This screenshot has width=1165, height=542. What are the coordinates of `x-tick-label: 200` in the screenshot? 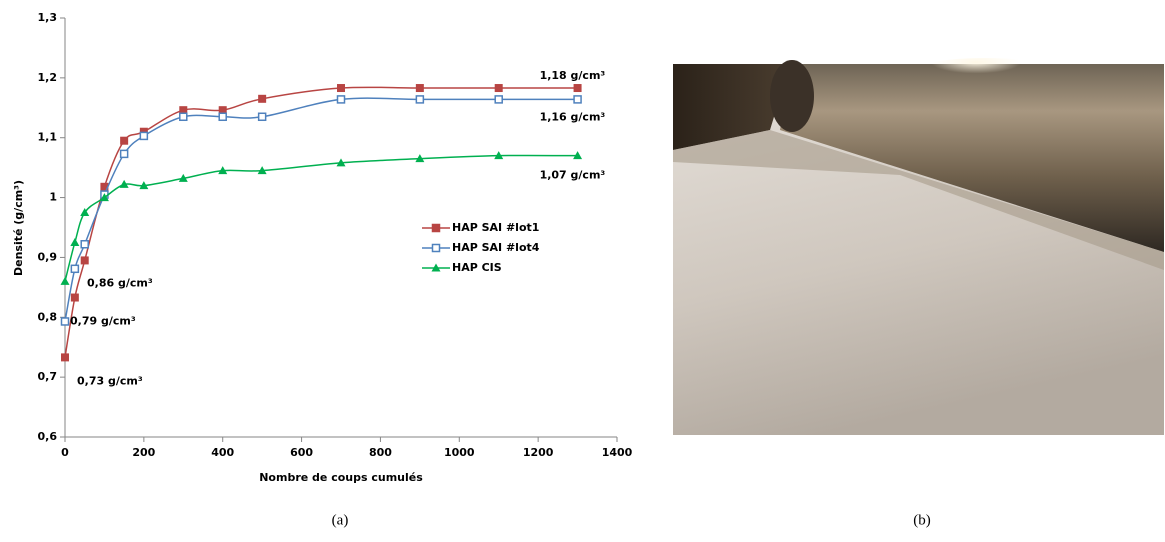 It's located at (143, 452).